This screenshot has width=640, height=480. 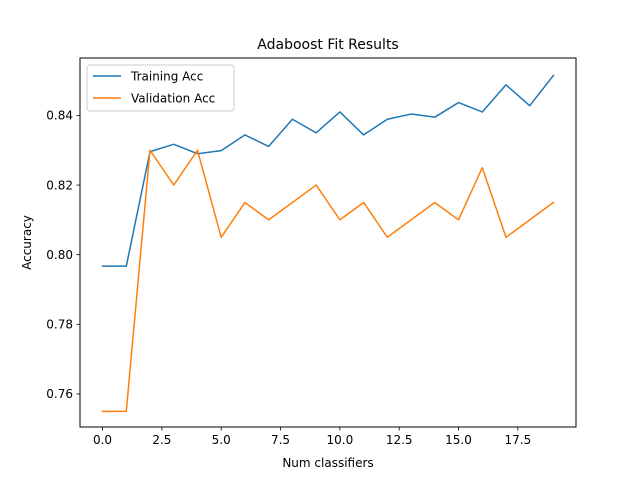 I want to click on legend-label: Training Acc, so click(x=166, y=76).